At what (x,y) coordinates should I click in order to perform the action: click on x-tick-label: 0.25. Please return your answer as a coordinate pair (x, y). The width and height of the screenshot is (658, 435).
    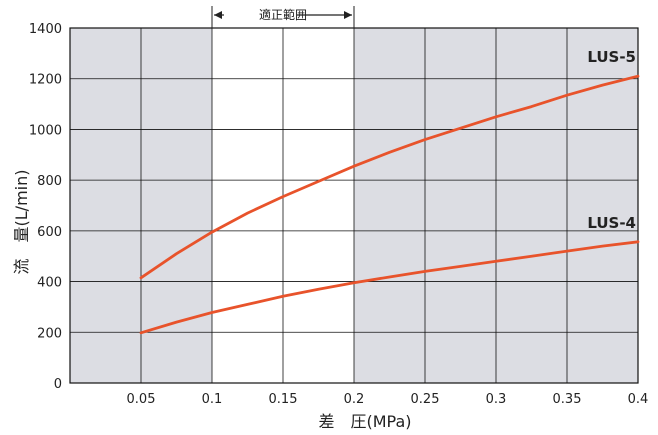
    Looking at the image, I should click on (425, 399).